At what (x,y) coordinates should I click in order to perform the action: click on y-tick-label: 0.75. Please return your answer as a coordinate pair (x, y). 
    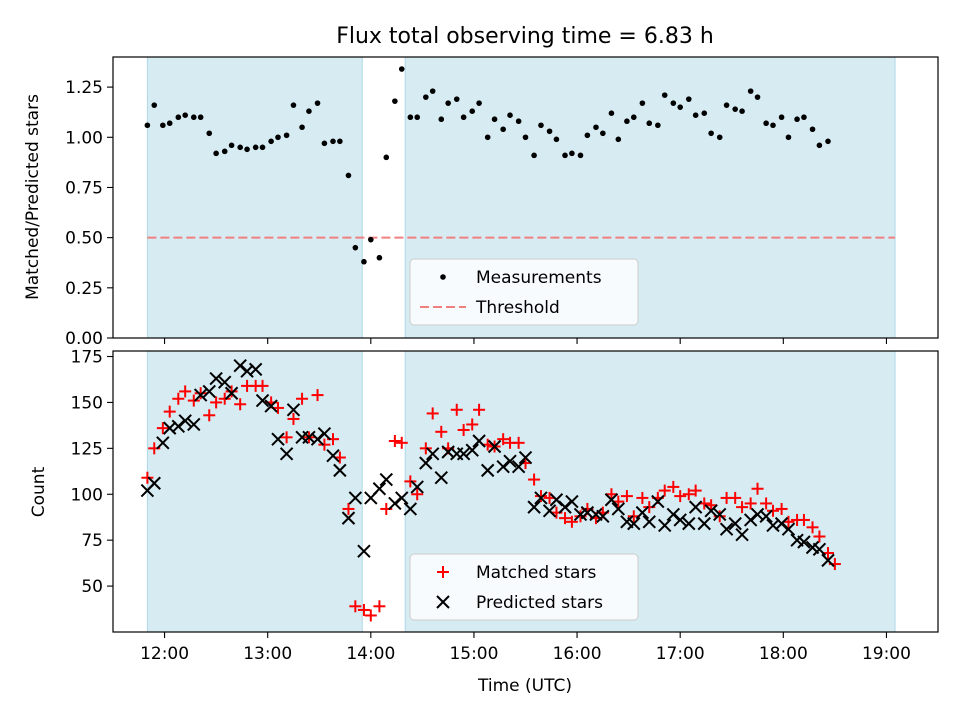
    Looking at the image, I should click on (84, 188).